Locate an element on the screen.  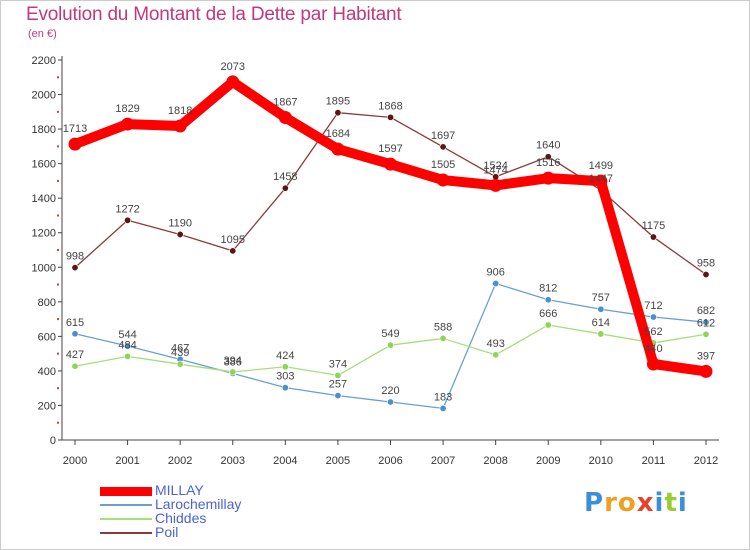
point-millay-2009 is located at coordinates (548, 178).